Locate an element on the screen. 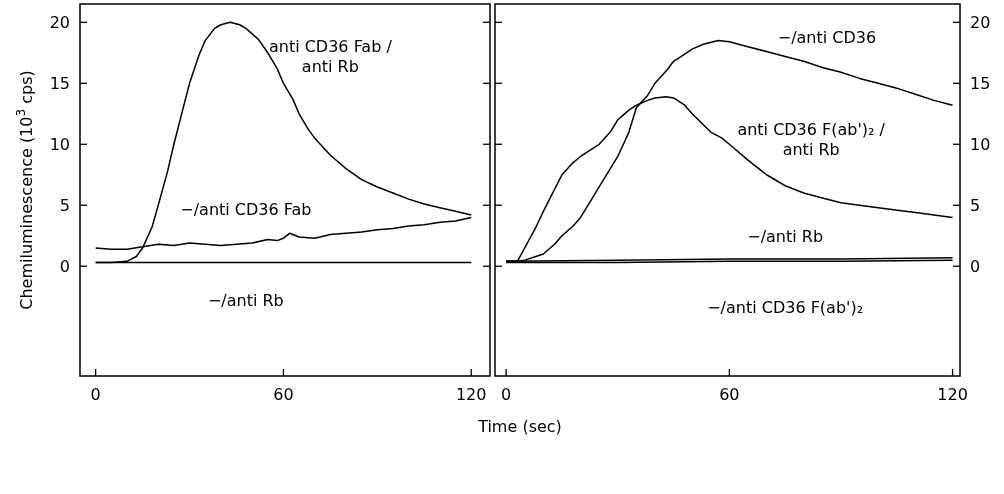 The width and height of the screenshot is (1004, 494). x-axis-title: Time (sec) is located at coordinates (519, 426).